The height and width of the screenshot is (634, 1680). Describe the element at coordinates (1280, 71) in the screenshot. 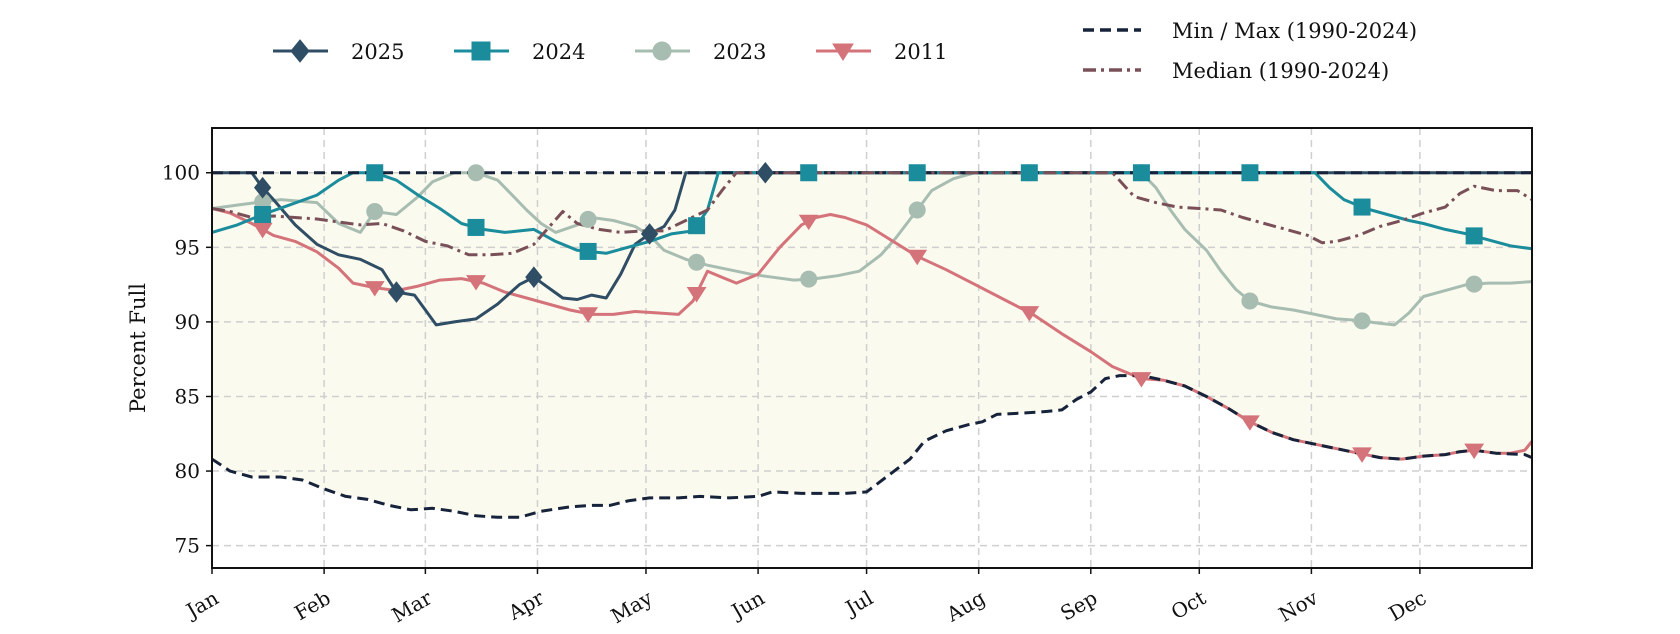

I see `legend-label: Median (1990-2024)` at that location.